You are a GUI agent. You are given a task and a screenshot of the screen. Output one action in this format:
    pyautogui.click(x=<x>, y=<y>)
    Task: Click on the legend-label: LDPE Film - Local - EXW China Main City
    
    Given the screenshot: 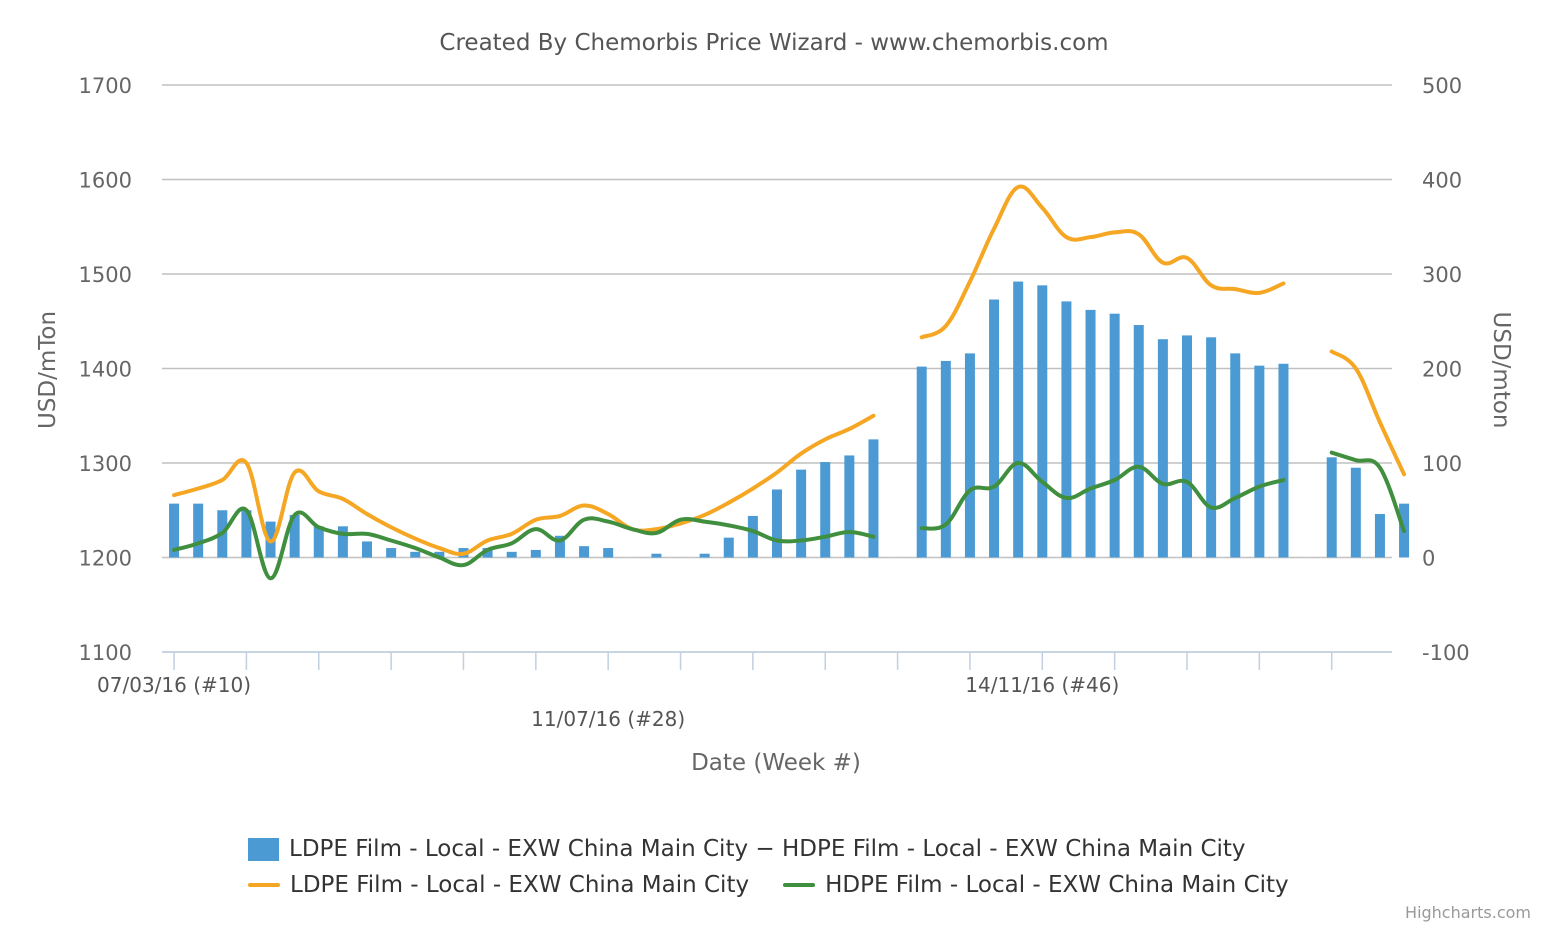 What is the action you would take?
    pyautogui.click(x=520, y=885)
    